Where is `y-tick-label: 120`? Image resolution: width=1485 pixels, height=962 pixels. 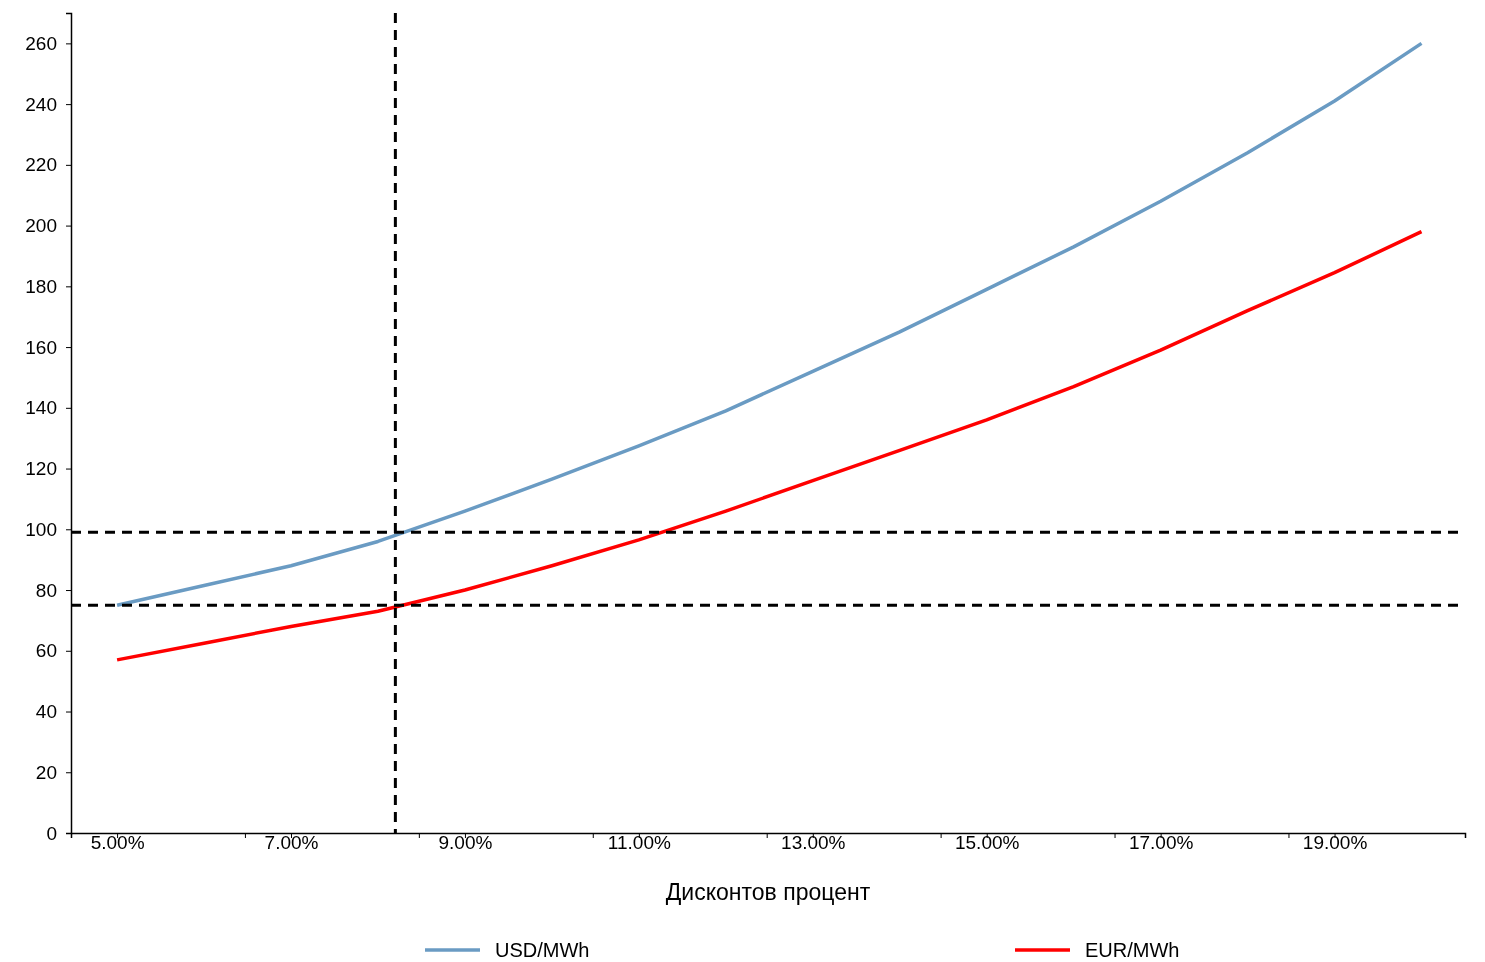 y-tick-label: 120 is located at coordinates (41, 469).